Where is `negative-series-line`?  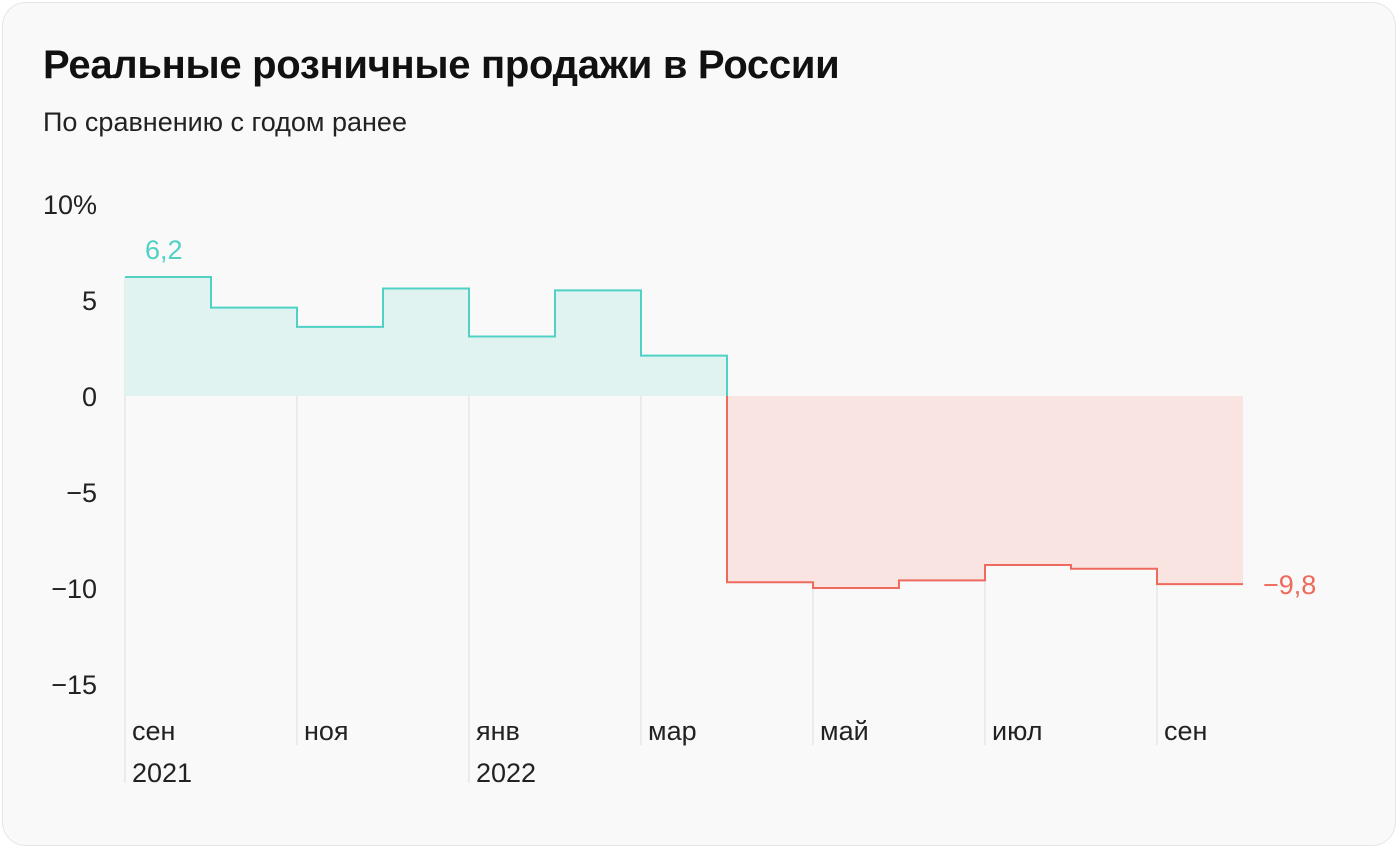 negative-series-line is located at coordinates (984, 492).